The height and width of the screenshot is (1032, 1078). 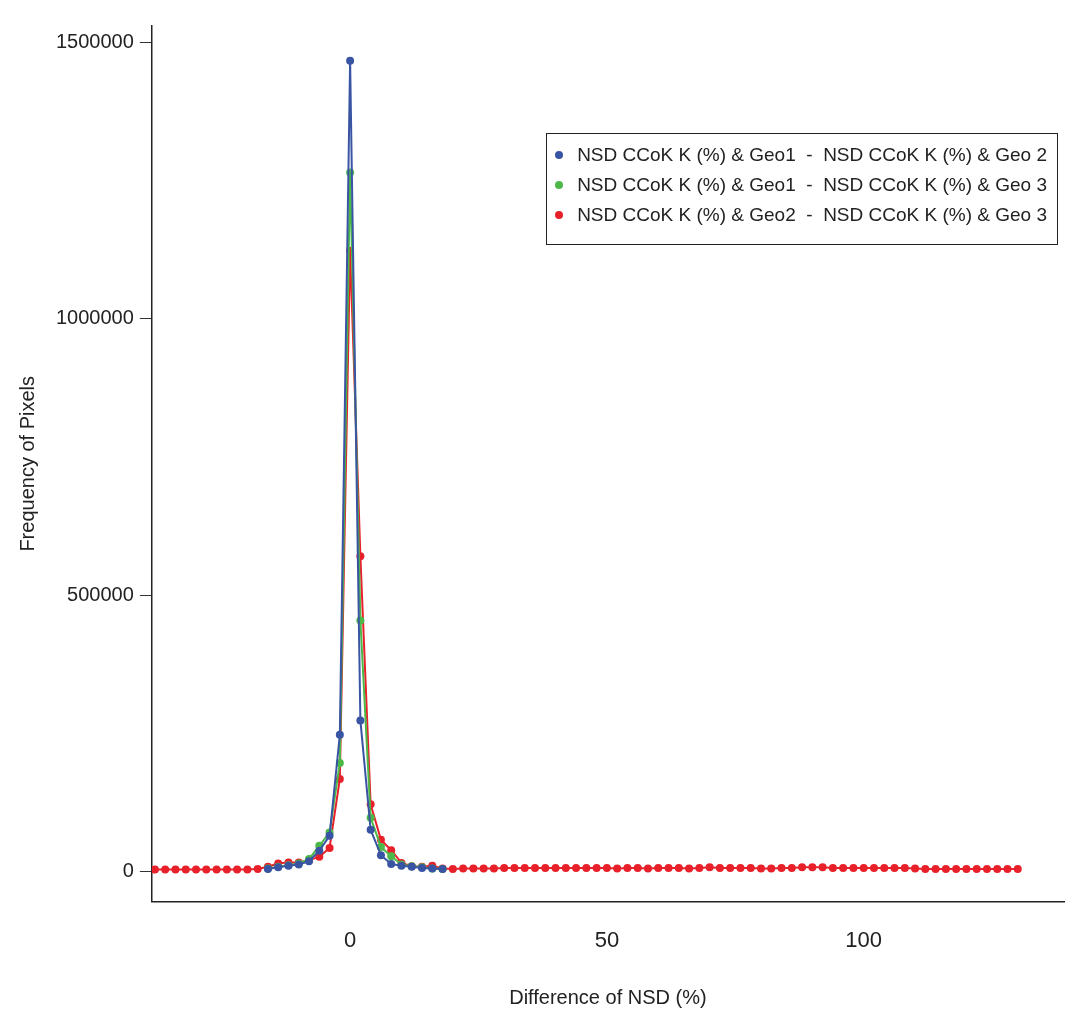 What do you see at coordinates (812, 155) in the screenshot?
I see `legend-label: NSD CCoK K (%) & Geo1 - NSD CCoK K (%) & Geo 2` at bounding box center [812, 155].